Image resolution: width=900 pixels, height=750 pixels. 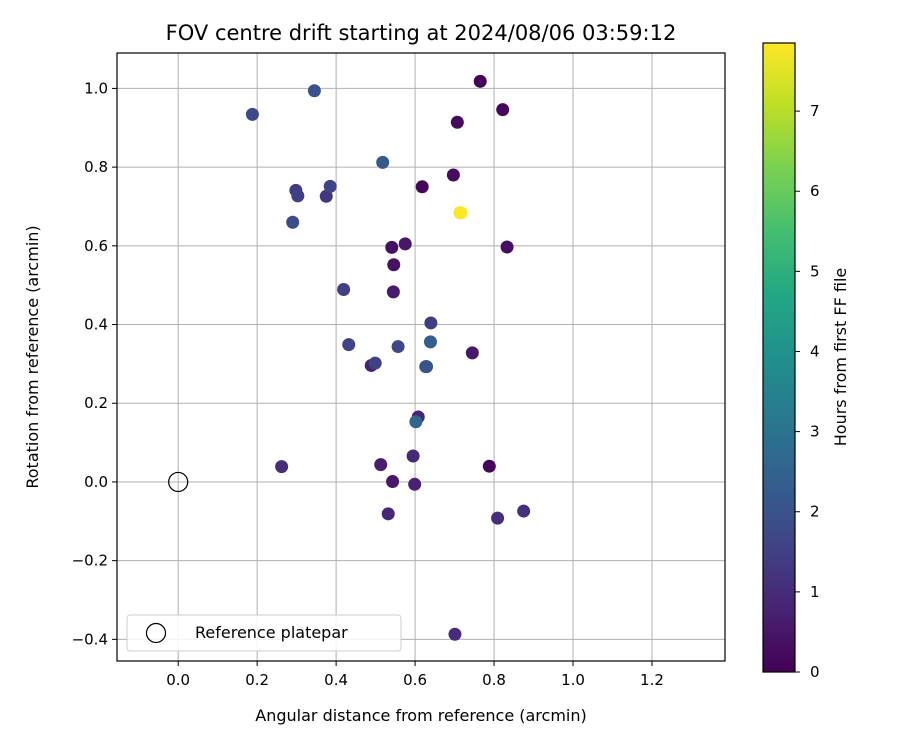 What do you see at coordinates (32, 356) in the screenshot?
I see `y-axis-label: Rotation from reference (arcmin)` at bounding box center [32, 356].